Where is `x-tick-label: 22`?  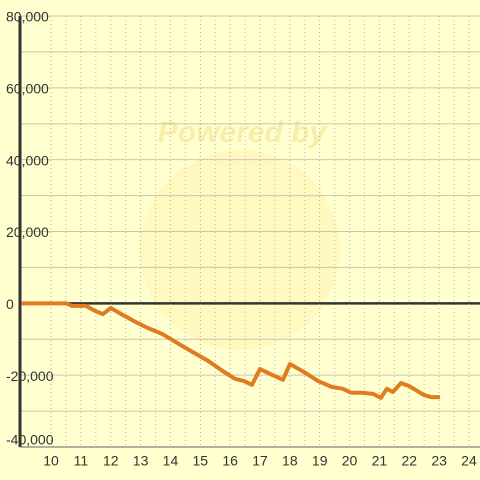
x-tick-label: 22 is located at coordinates (409, 461).